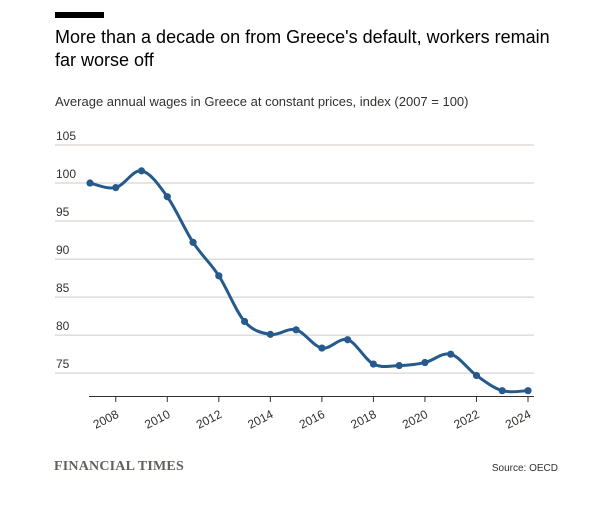 The width and height of the screenshot is (594, 505). What do you see at coordinates (502, 391) in the screenshot?
I see `data-point-2023` at bounding box center [502, 391].